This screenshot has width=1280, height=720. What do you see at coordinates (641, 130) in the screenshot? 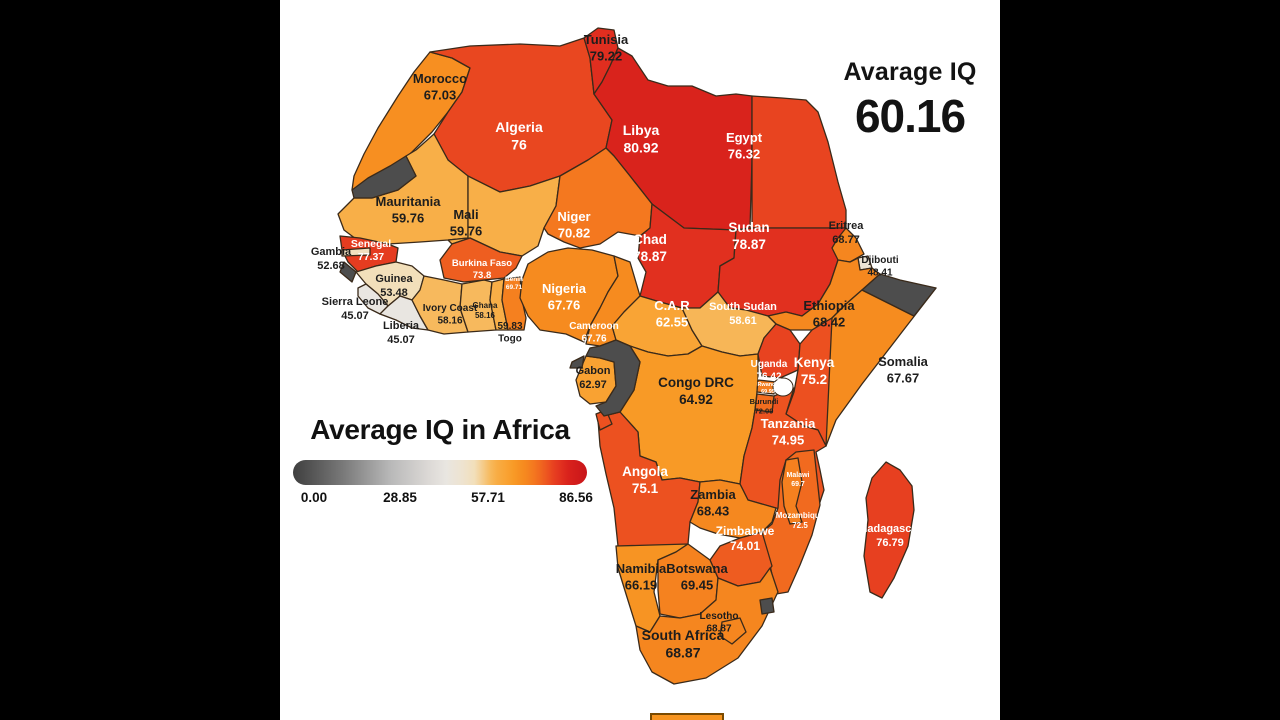
I see `country-label-libya-name: Libya` at bounding box center [641, 130].